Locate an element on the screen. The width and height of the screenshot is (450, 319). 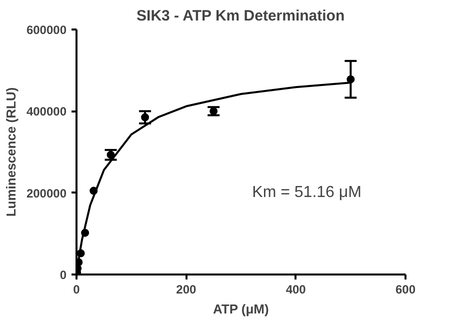
y-tick-label: 0 is located at coordinates (63, 275).